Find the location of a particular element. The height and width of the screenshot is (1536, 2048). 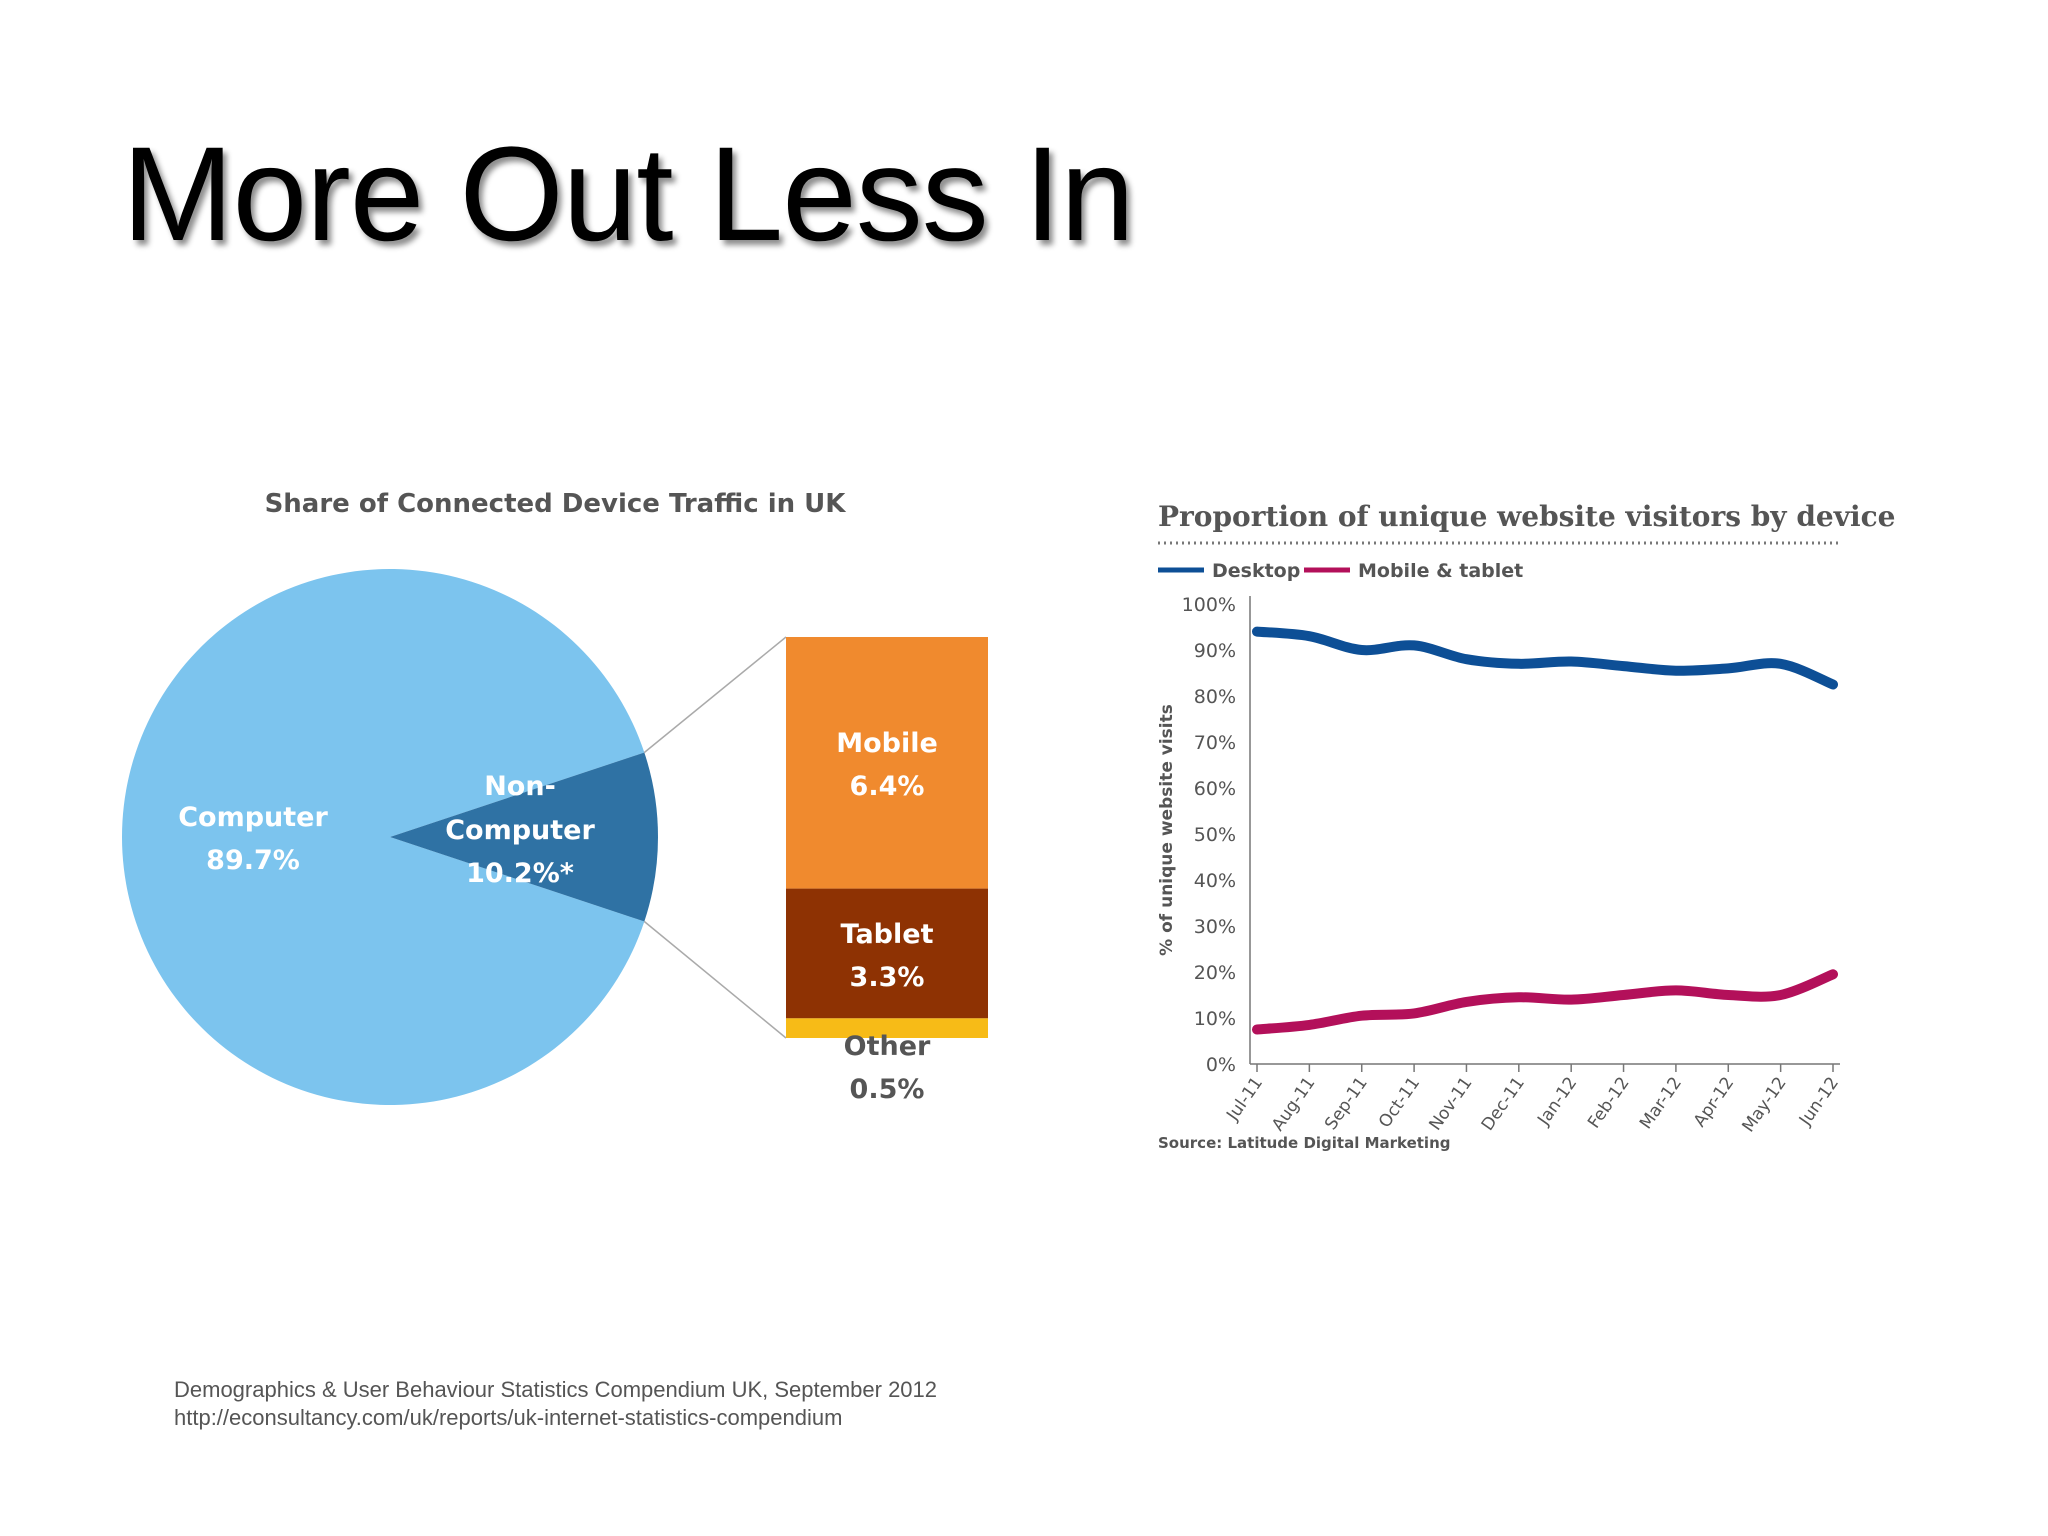

x-tick-label: Nov-11 is located at coordinates (1450, 1103).